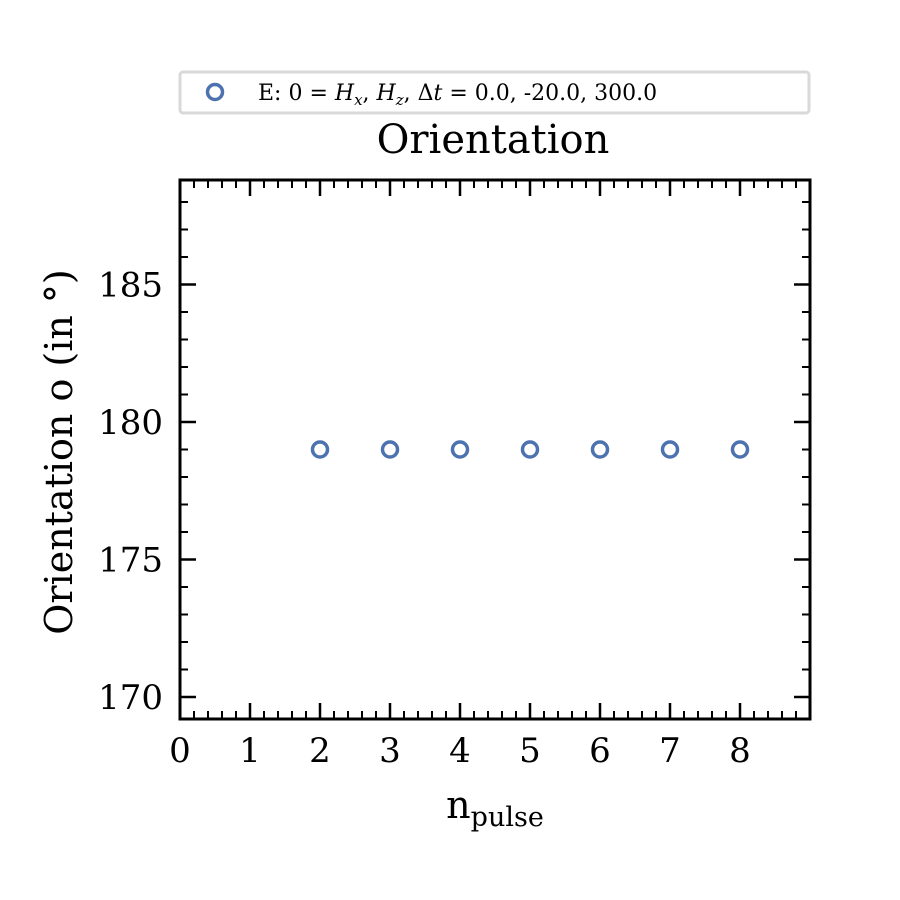  What do you see at coordinates (493, 140) in the screenshot?
I see `chart-title: Orientation` at bounding box center [493, 140].